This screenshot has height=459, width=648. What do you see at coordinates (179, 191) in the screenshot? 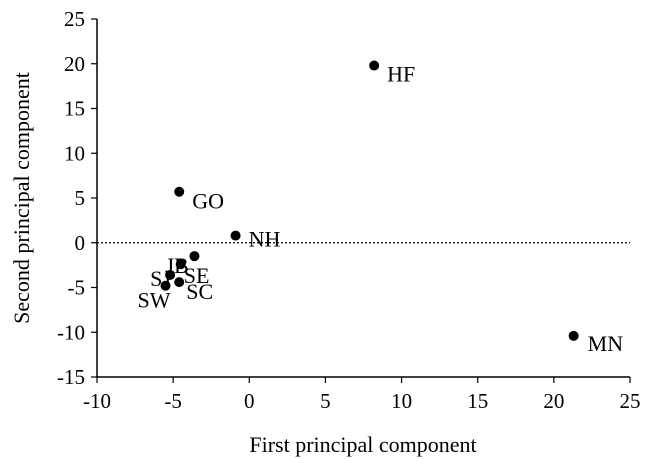
I see `point-go` at bounding box center [179, 191].